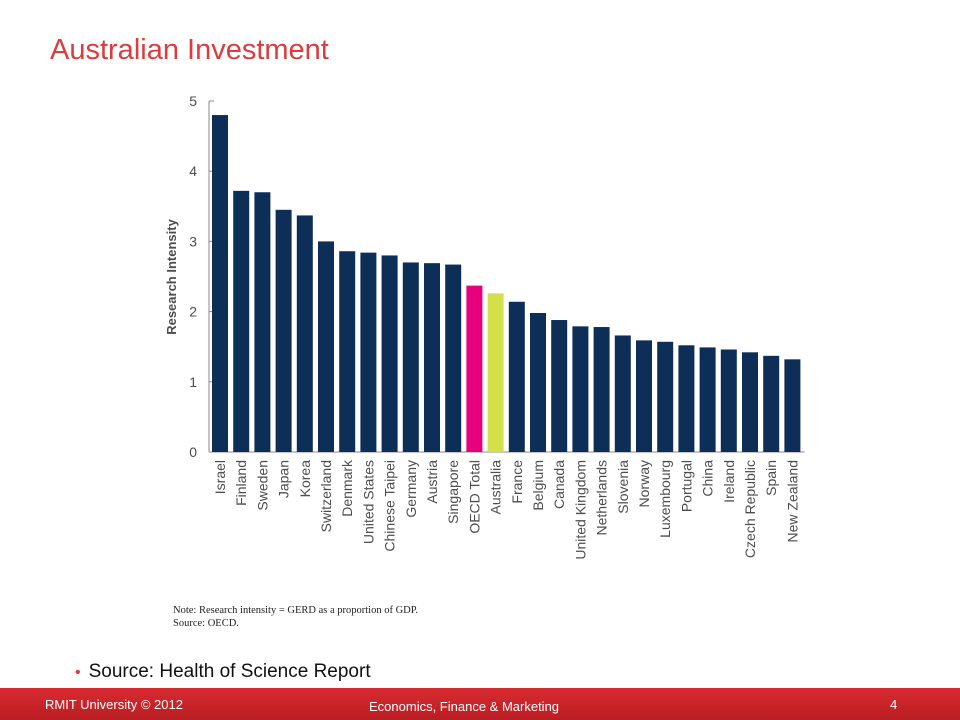 The image size is (960, 720). What do you see at coordinates (474, 368) in the screenshot?
I see `bar-oecd-total` at bounding box center [474, 368].